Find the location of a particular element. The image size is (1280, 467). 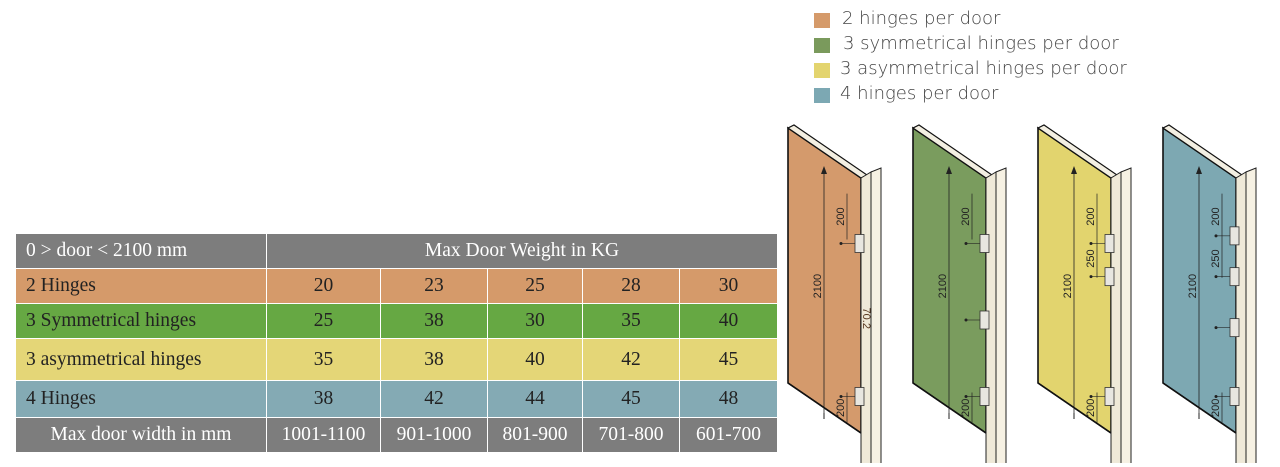

row-label: 3 Symmetrical hinges is located at coordinates (141, 321).